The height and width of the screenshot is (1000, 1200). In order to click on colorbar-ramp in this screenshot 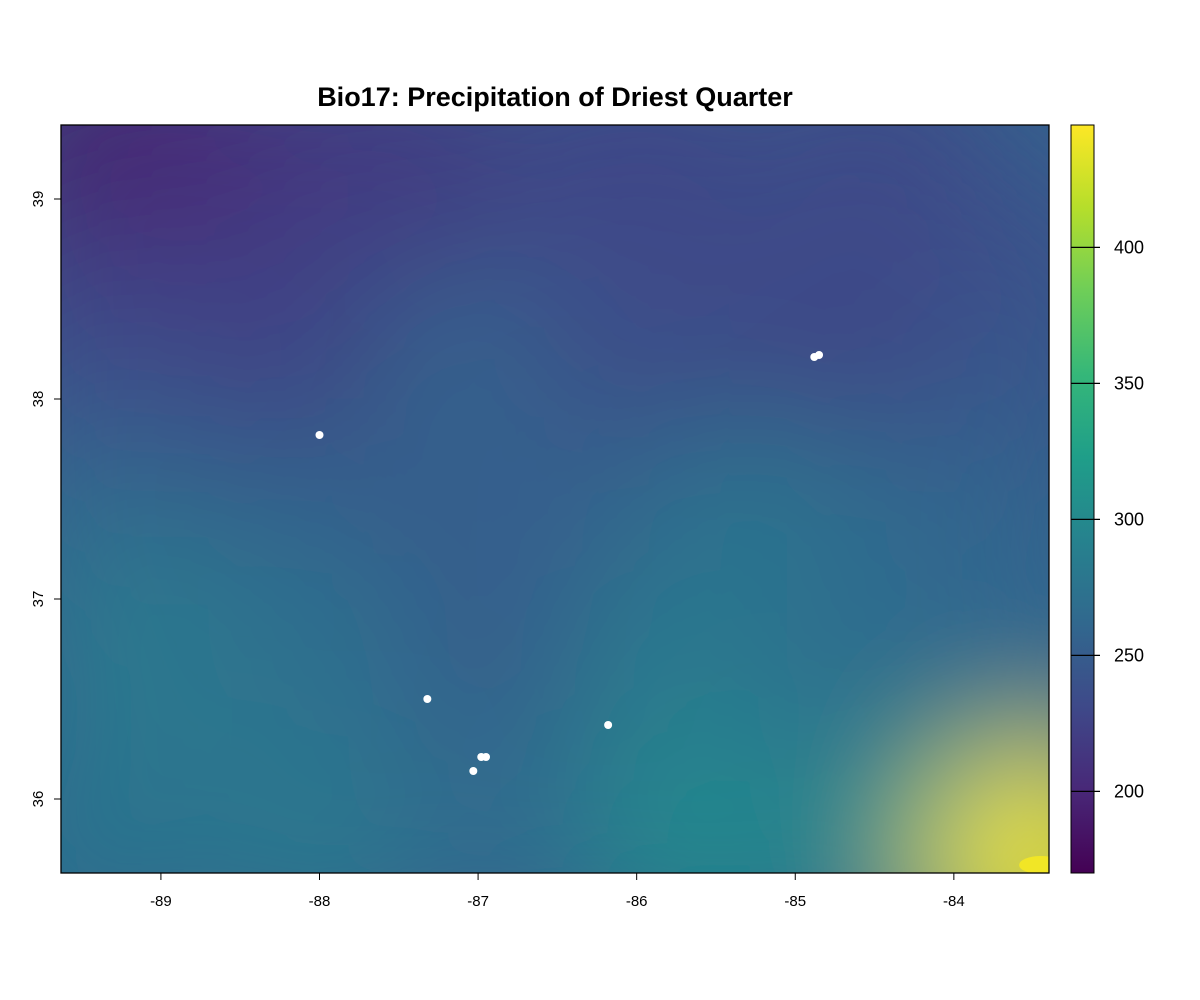, I will do `click(1082, 499)`.